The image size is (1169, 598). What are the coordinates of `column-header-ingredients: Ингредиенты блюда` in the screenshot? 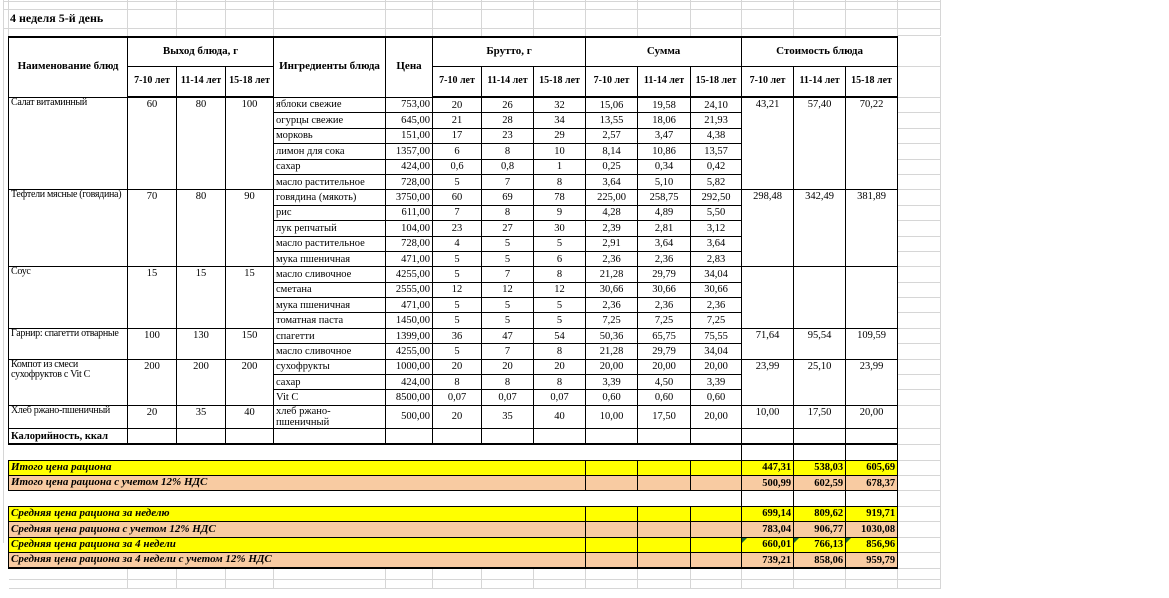 It's located at (330, 67).